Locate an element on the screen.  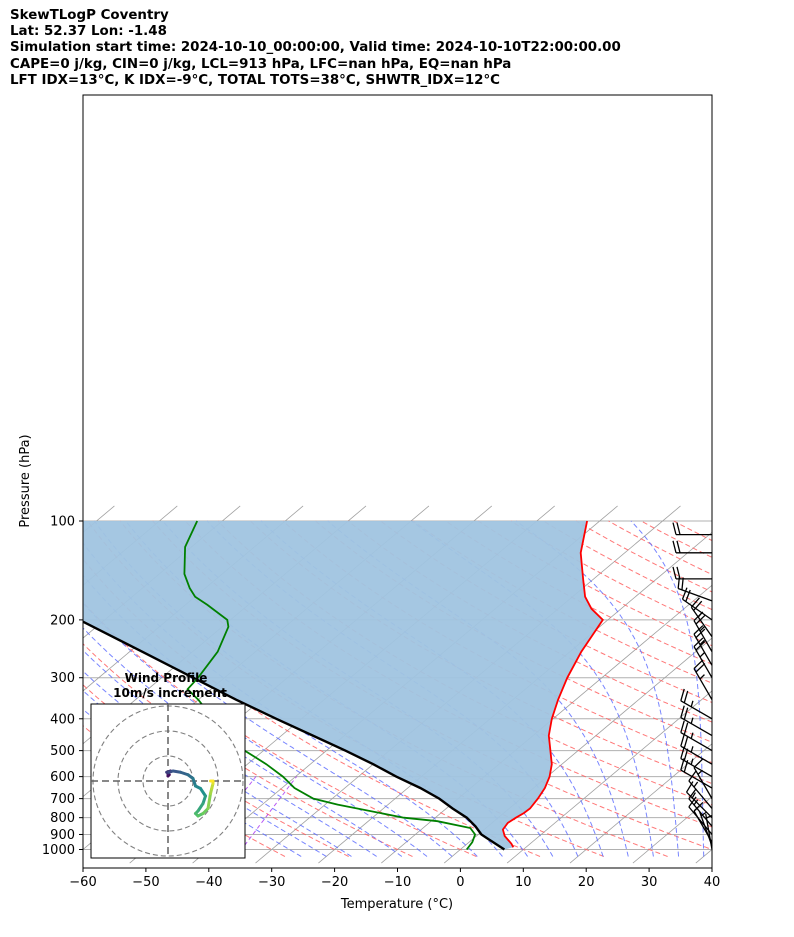
y-tick-label: 1000 is located at coordinates (58, 850).